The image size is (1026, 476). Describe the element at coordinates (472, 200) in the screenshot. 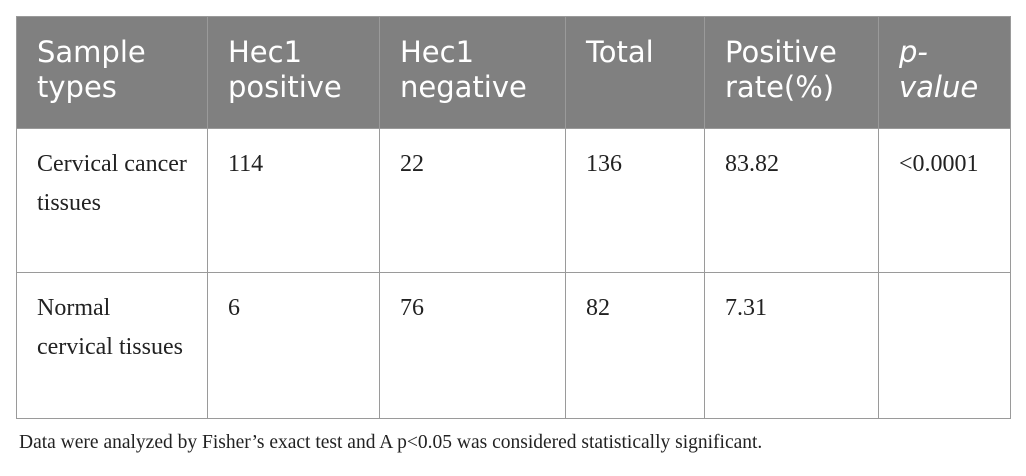

I see `table-cell: 22` at that location.